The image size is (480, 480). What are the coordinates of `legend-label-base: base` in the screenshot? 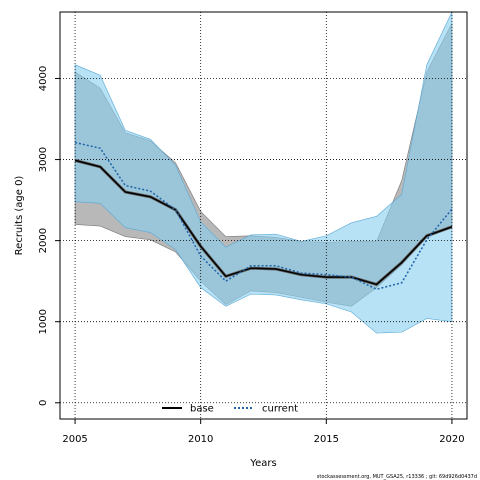 It's located at (202, 409).